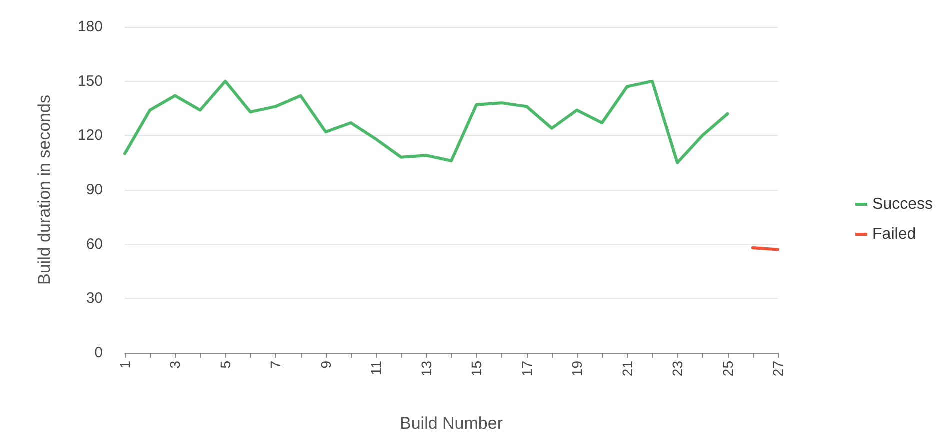 Image resolution: width=948 pixels, height=439 pixels. What do you see at coordinates (98, 353) in the screenshot?
I see `y-tick-label: 0` at bounding box center [98, 353].